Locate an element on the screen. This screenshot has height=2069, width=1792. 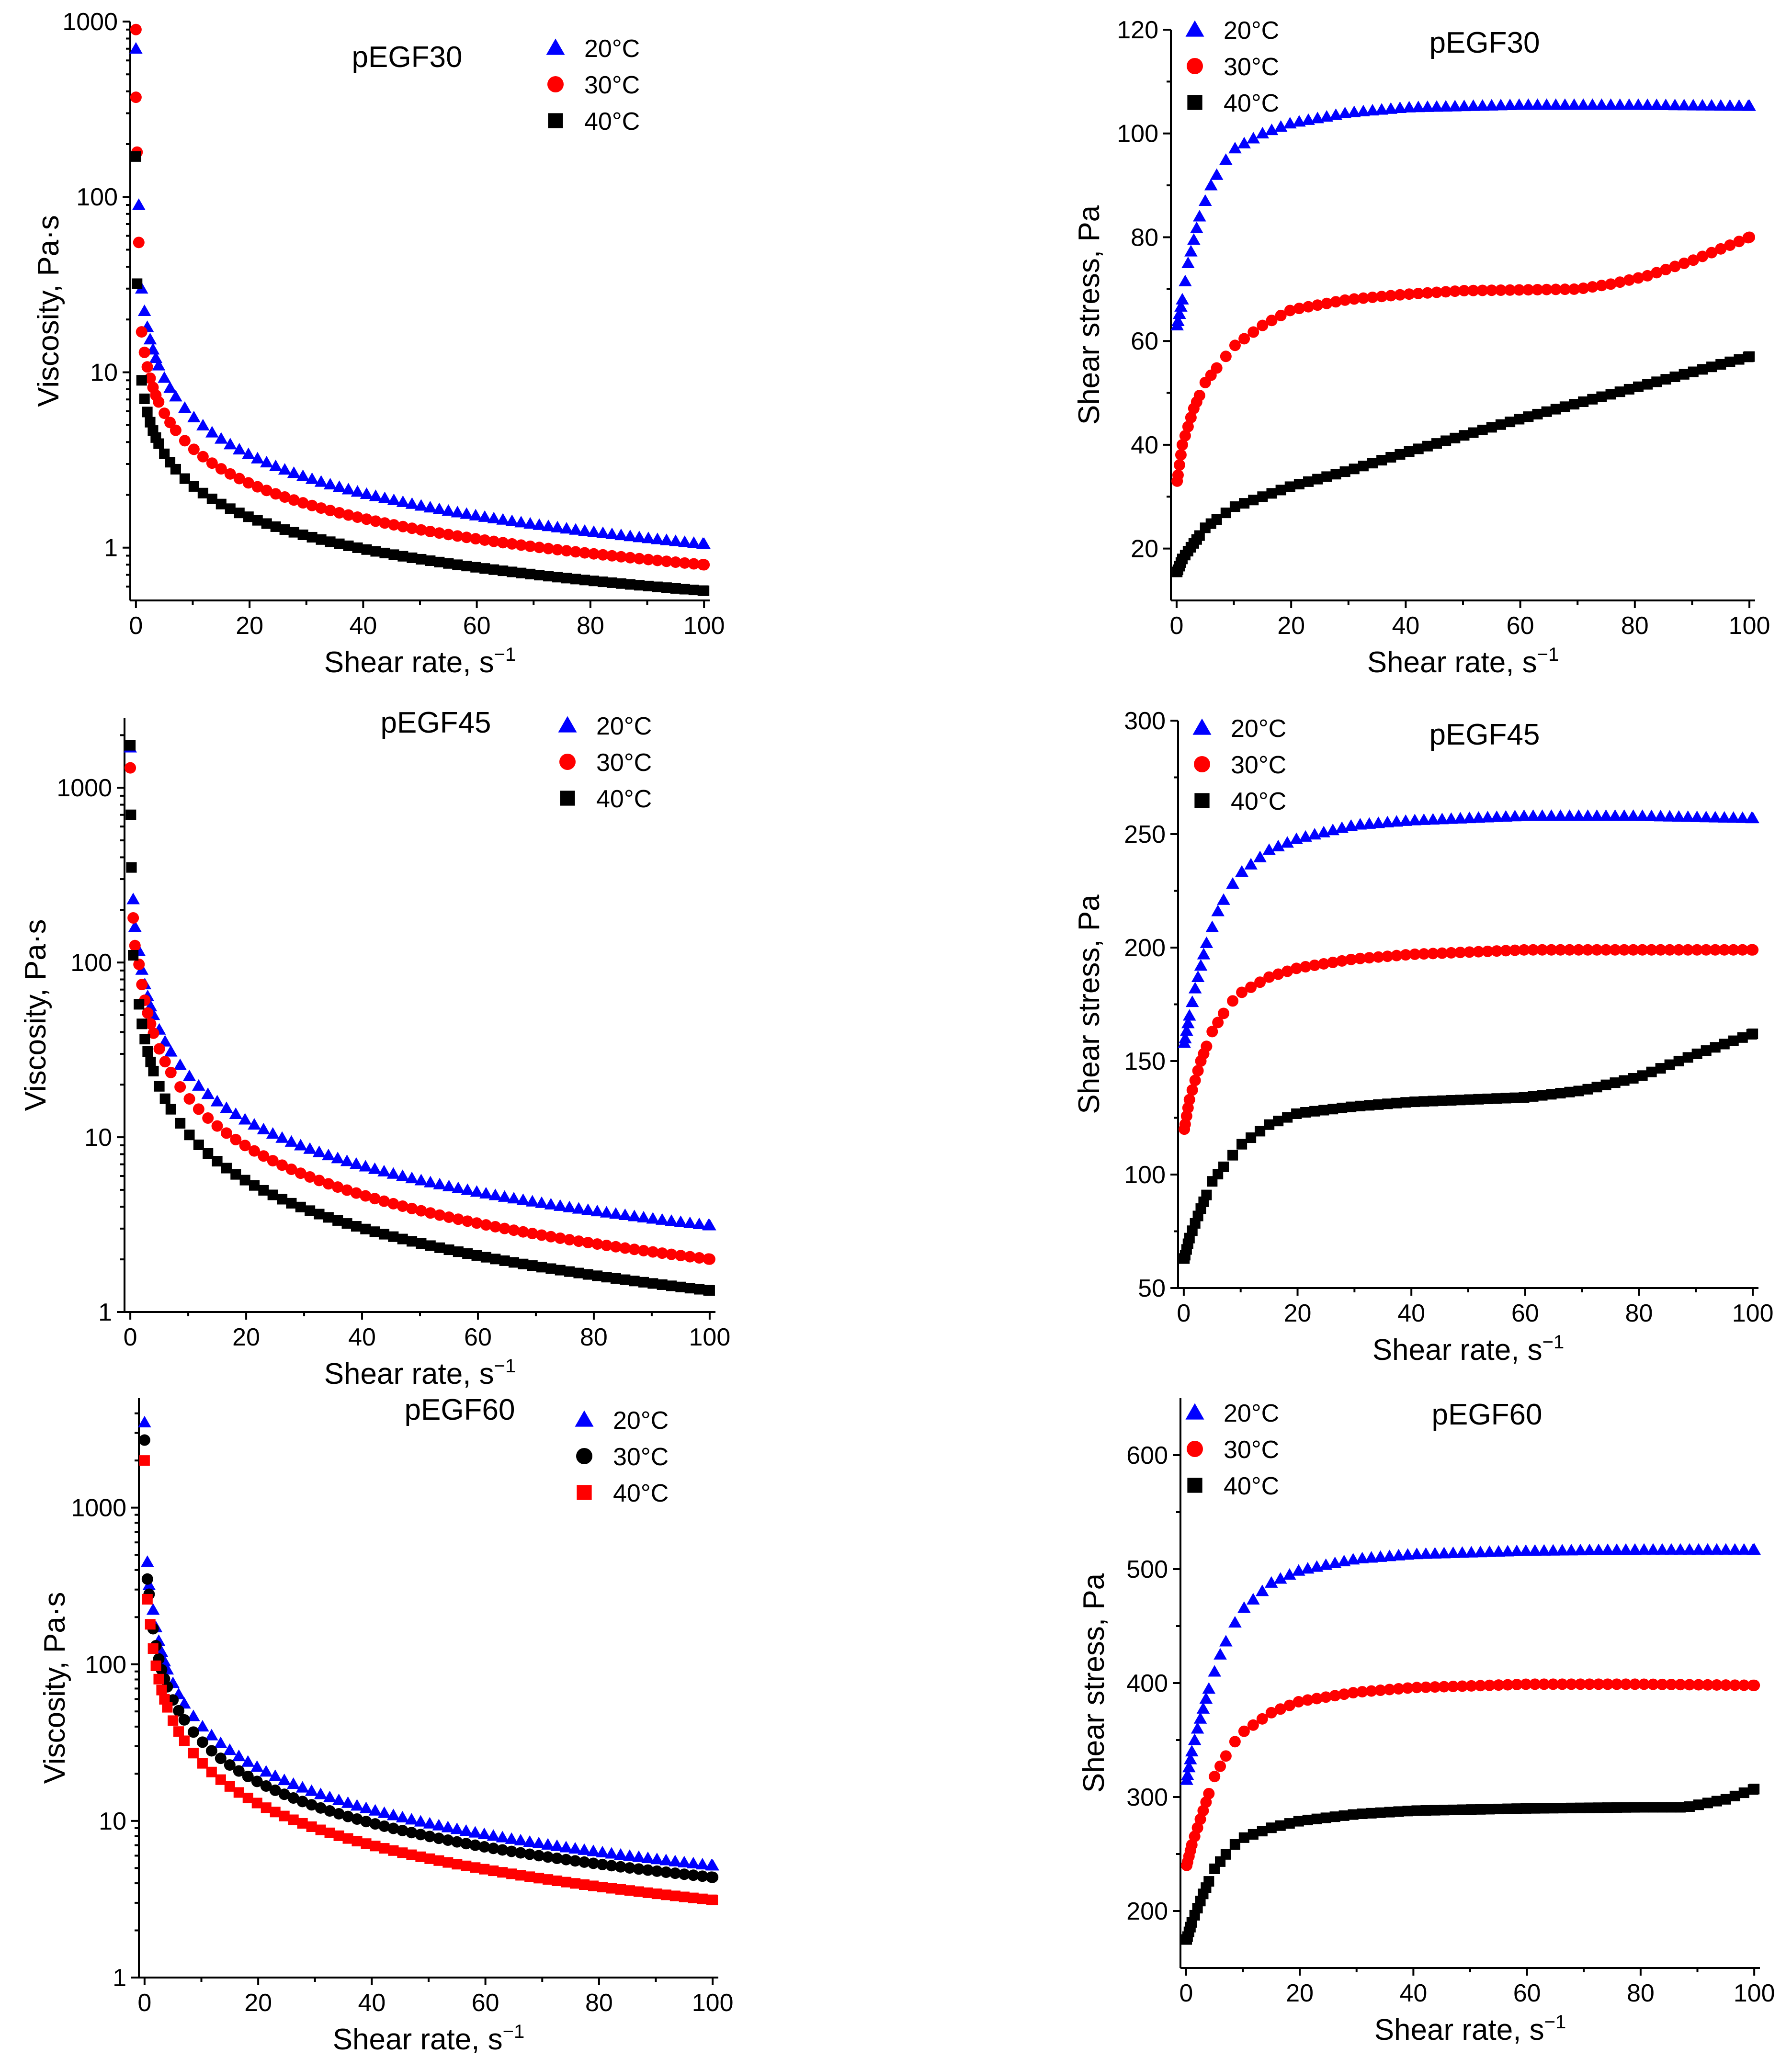
legend: 20°C 30°C 40°C is located at coordinates (593, 85).